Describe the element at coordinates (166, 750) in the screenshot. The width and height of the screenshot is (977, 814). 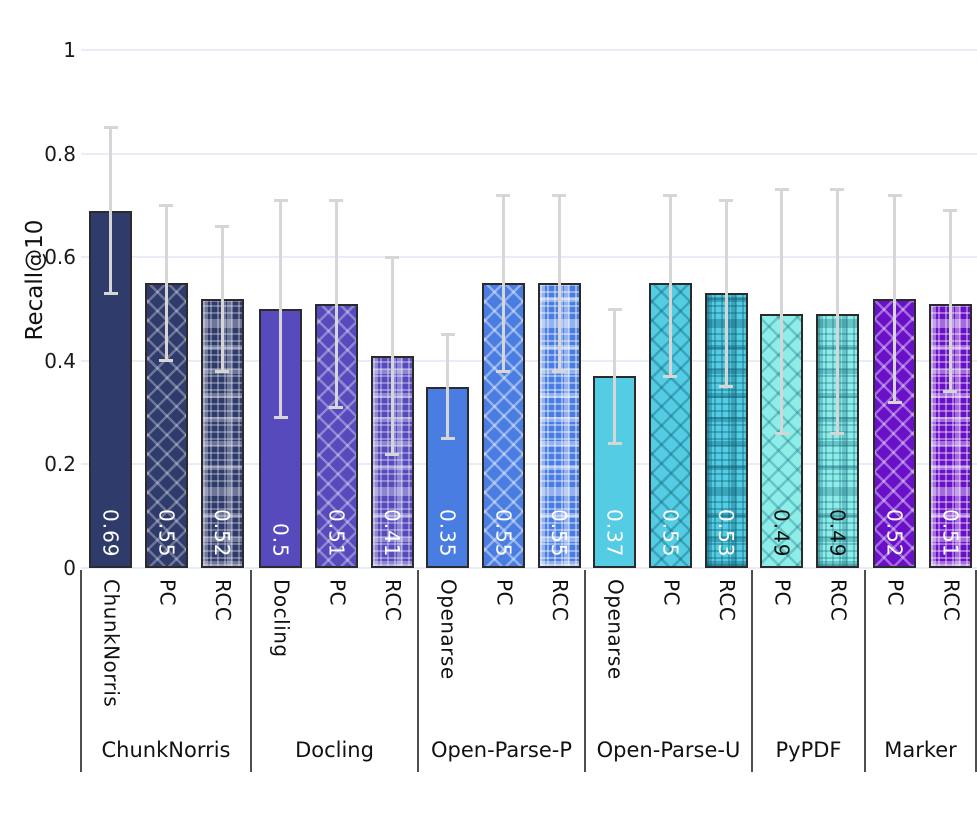
I see `group-label: ChunkNorris` at that location.